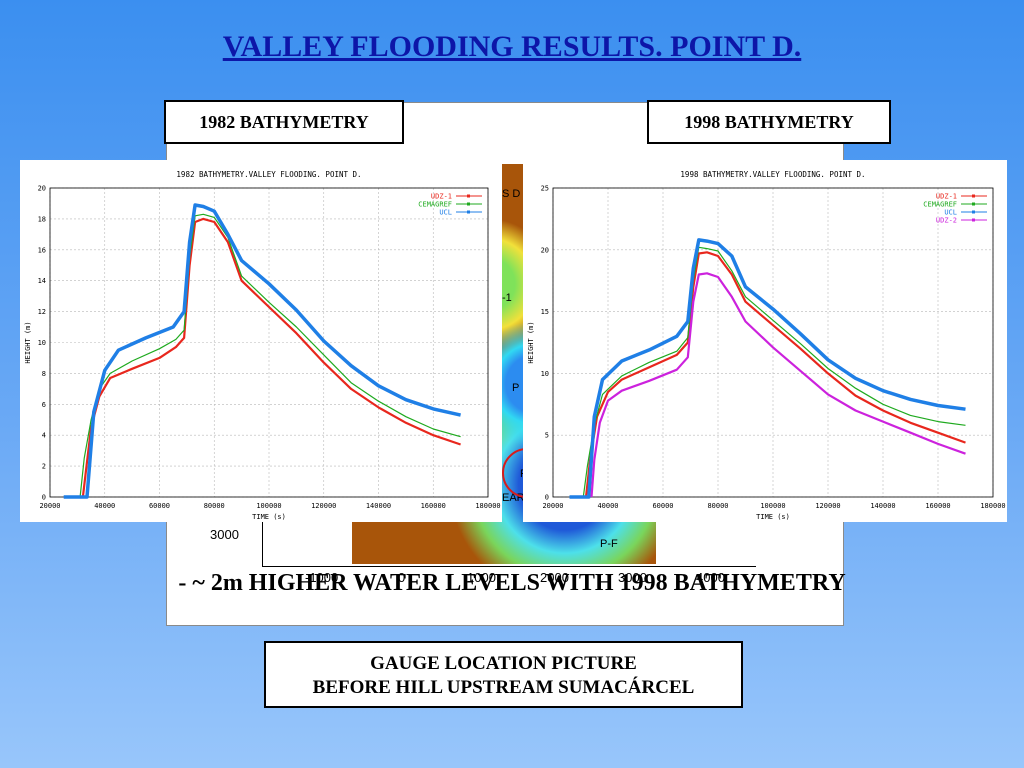  I want to click on map-x-tick: 0, so click(402, 577).